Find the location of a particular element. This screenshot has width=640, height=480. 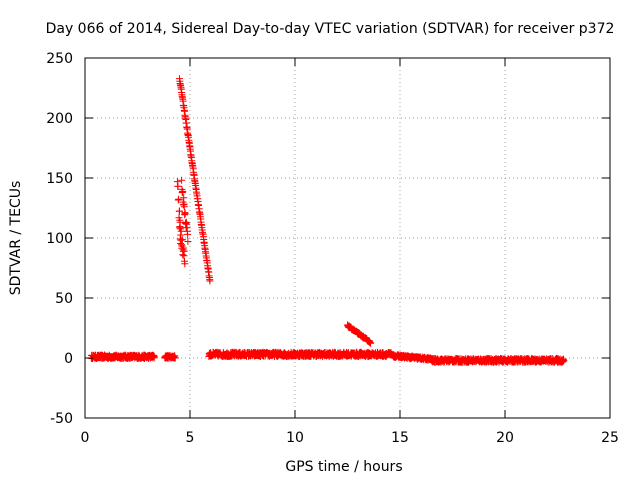

y-tick-label: 0 is located at coordinates (68, 359).